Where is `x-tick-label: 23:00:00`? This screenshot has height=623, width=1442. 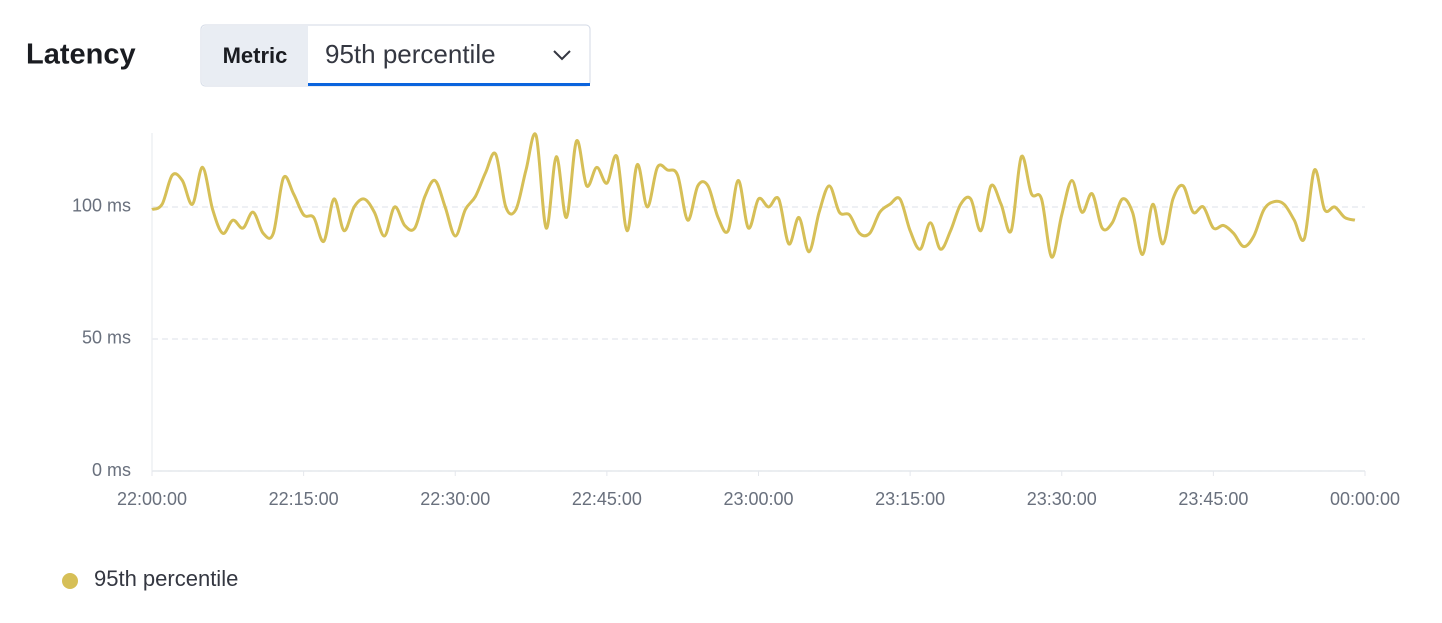 x-tick-label: 23:00:00 is located at coordinates (758, 499).